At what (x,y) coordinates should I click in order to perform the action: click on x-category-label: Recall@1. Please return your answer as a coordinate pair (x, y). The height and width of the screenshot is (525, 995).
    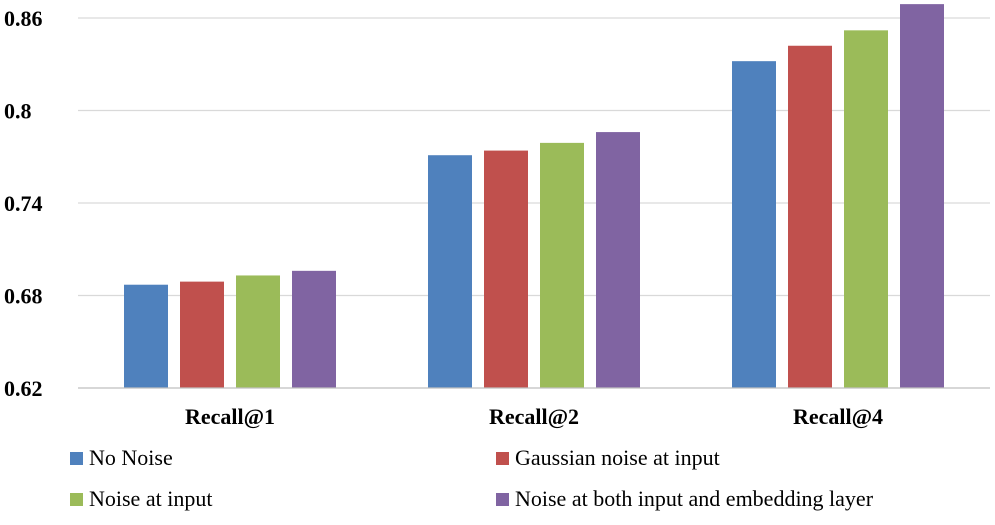
    Looking at the image, I should click on (230, 416).